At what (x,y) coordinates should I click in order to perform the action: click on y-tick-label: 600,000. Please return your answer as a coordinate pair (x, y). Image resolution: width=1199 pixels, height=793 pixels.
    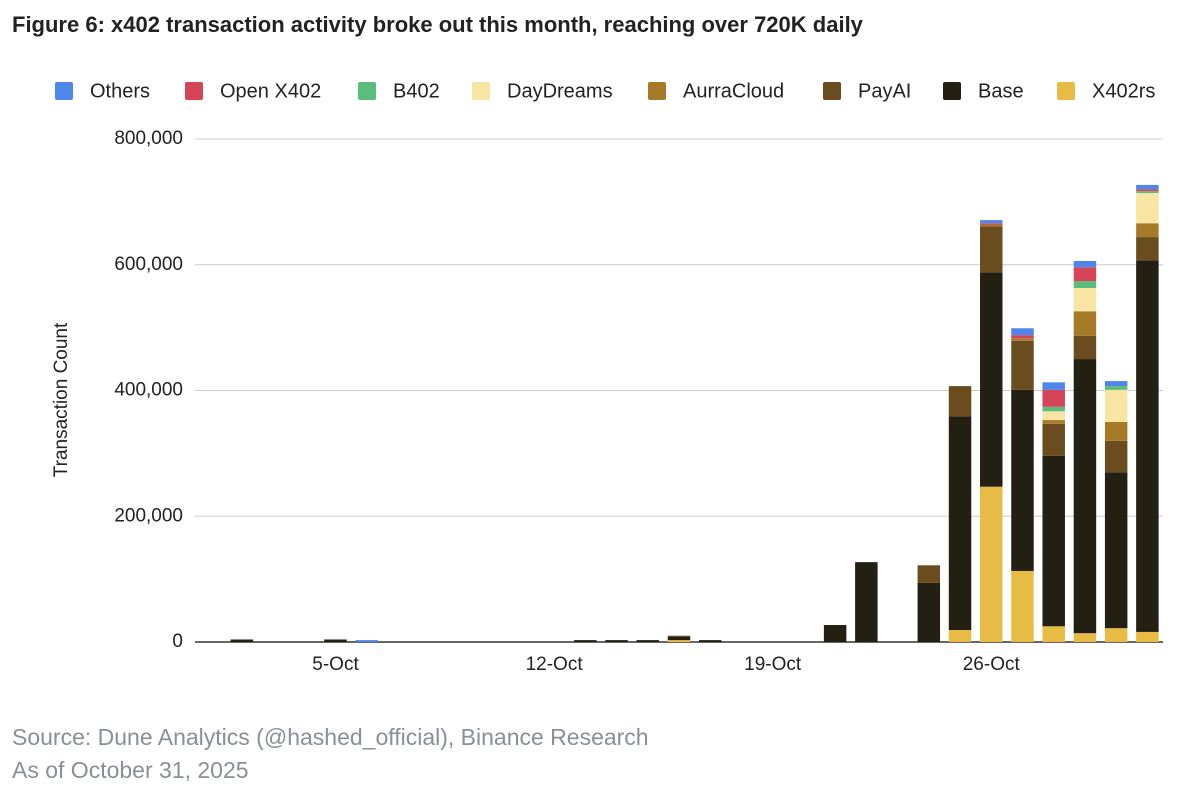
    Looking at the image, I should click on (148, 264).